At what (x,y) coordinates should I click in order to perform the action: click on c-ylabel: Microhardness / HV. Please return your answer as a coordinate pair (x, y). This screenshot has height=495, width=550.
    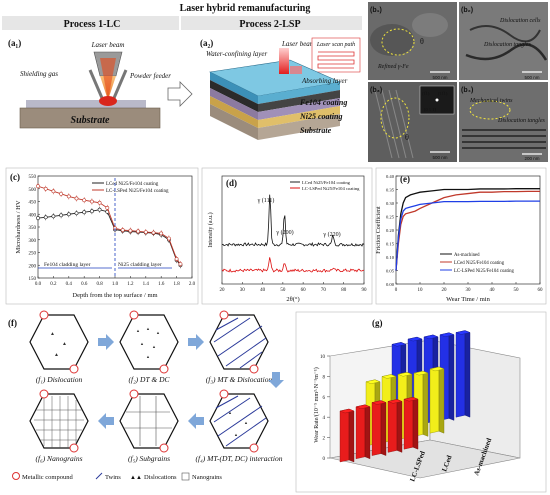
    Looking at the image, I should click on (18, 226).